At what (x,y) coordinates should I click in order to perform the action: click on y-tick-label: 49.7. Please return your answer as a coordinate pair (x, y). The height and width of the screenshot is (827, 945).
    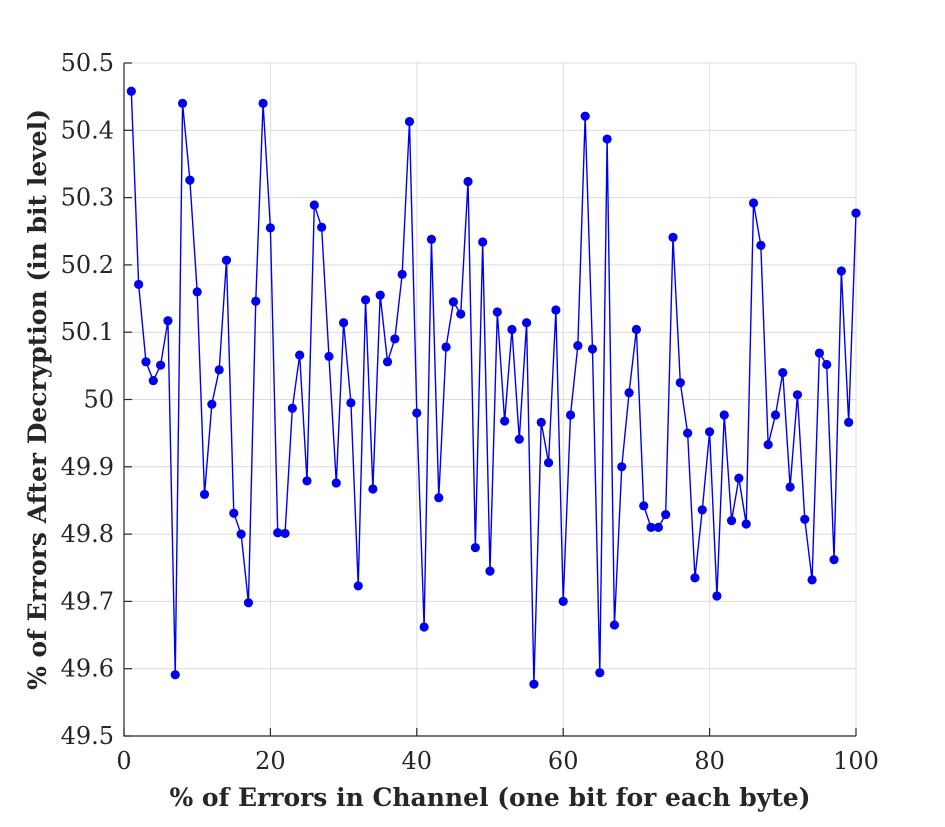
    Looking at the image, I should click on (87, 601).